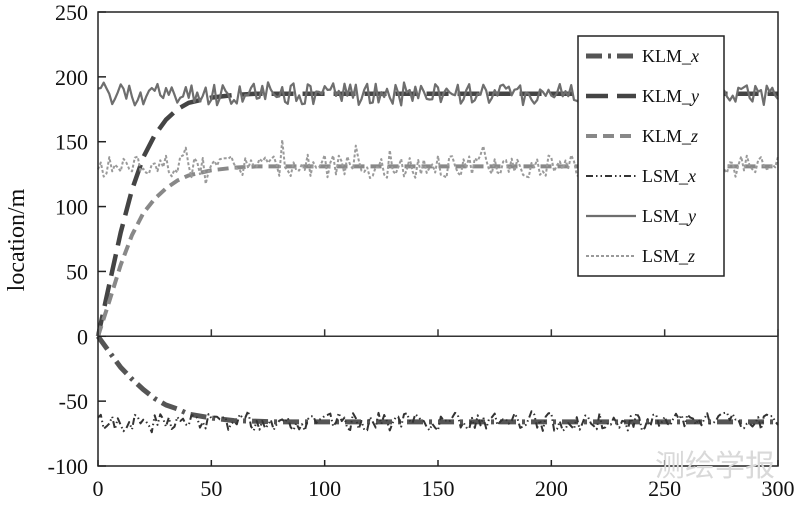 This screenshot has width=800, height=506. What do you see at coordinates (71, 207) in the screenshot?
I see `y-tick-label: 100` at bounding box center [71, 207].